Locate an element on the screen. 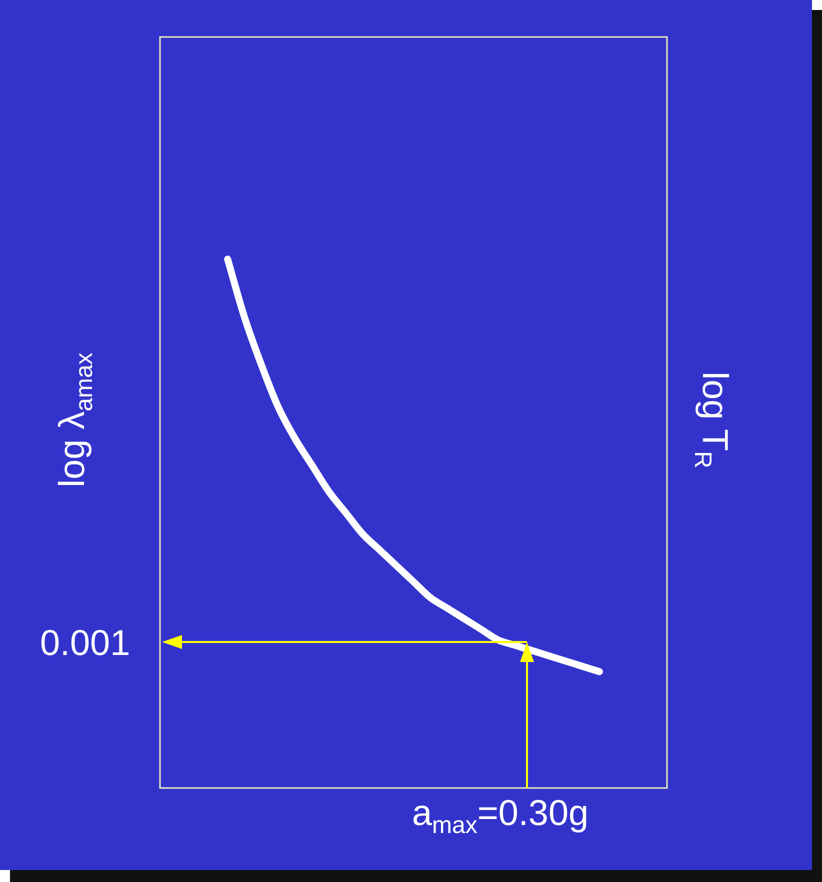  text: 0.001 is located at coordinates (85, 643).